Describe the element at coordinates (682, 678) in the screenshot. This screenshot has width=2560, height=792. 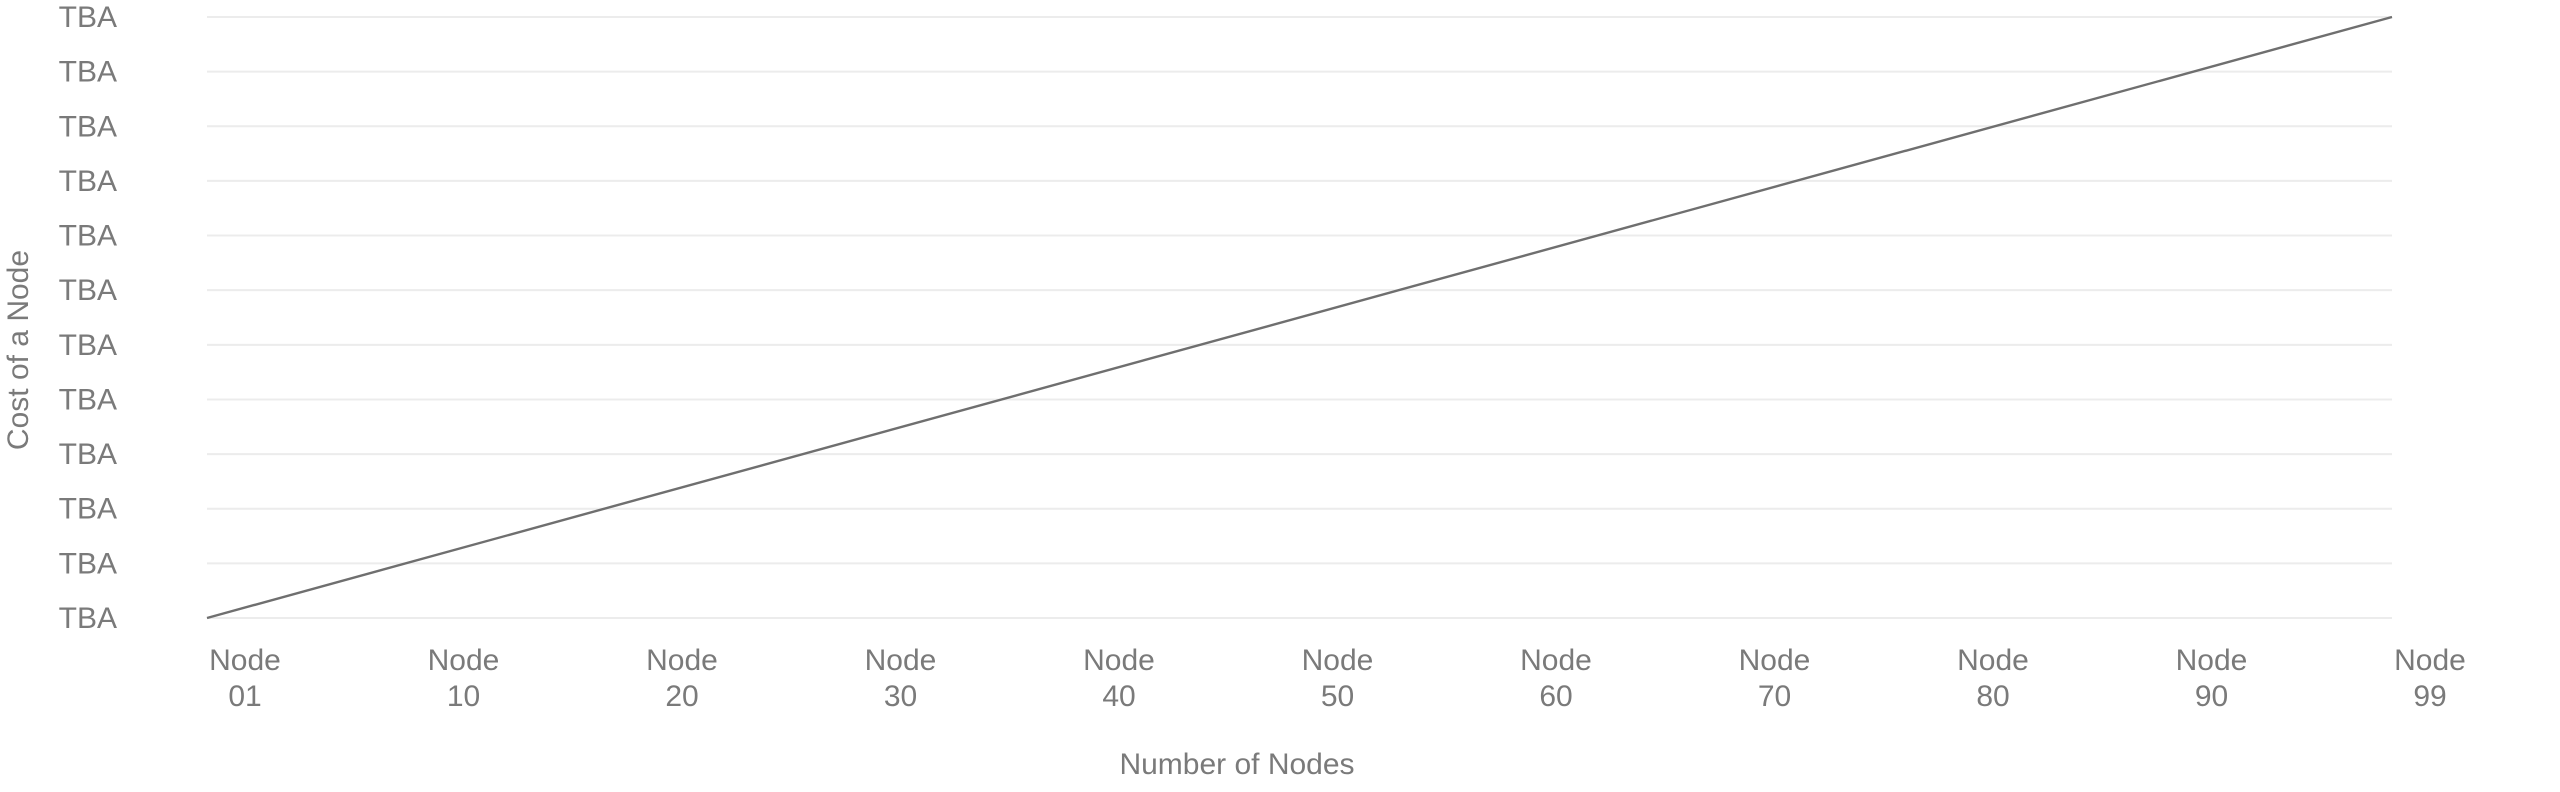
I see `x-tick-label-2: Node 20` at that location.